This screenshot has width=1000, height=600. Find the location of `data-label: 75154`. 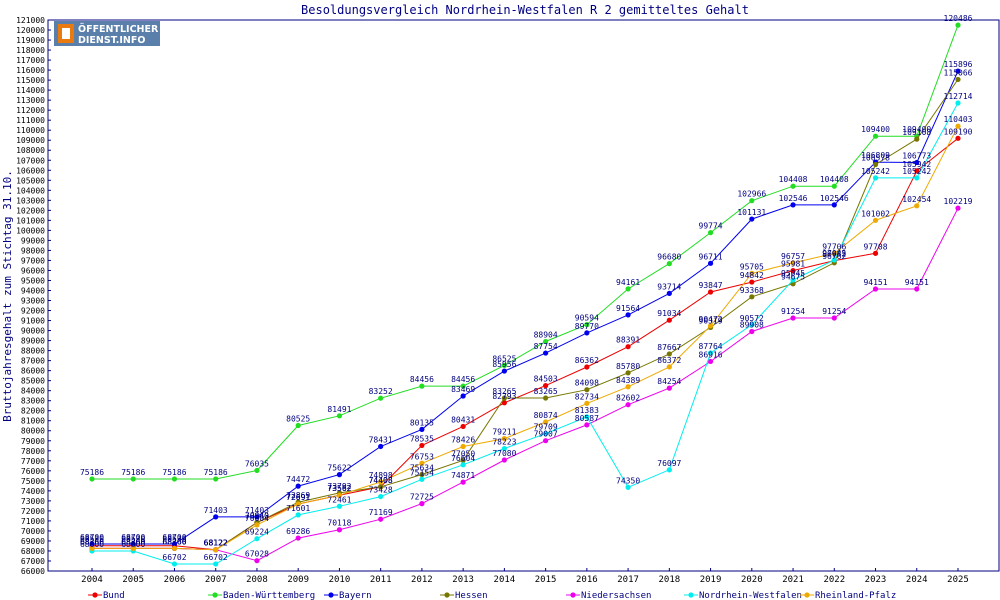

data-label: 75154 is located at coordinates (422, 472).